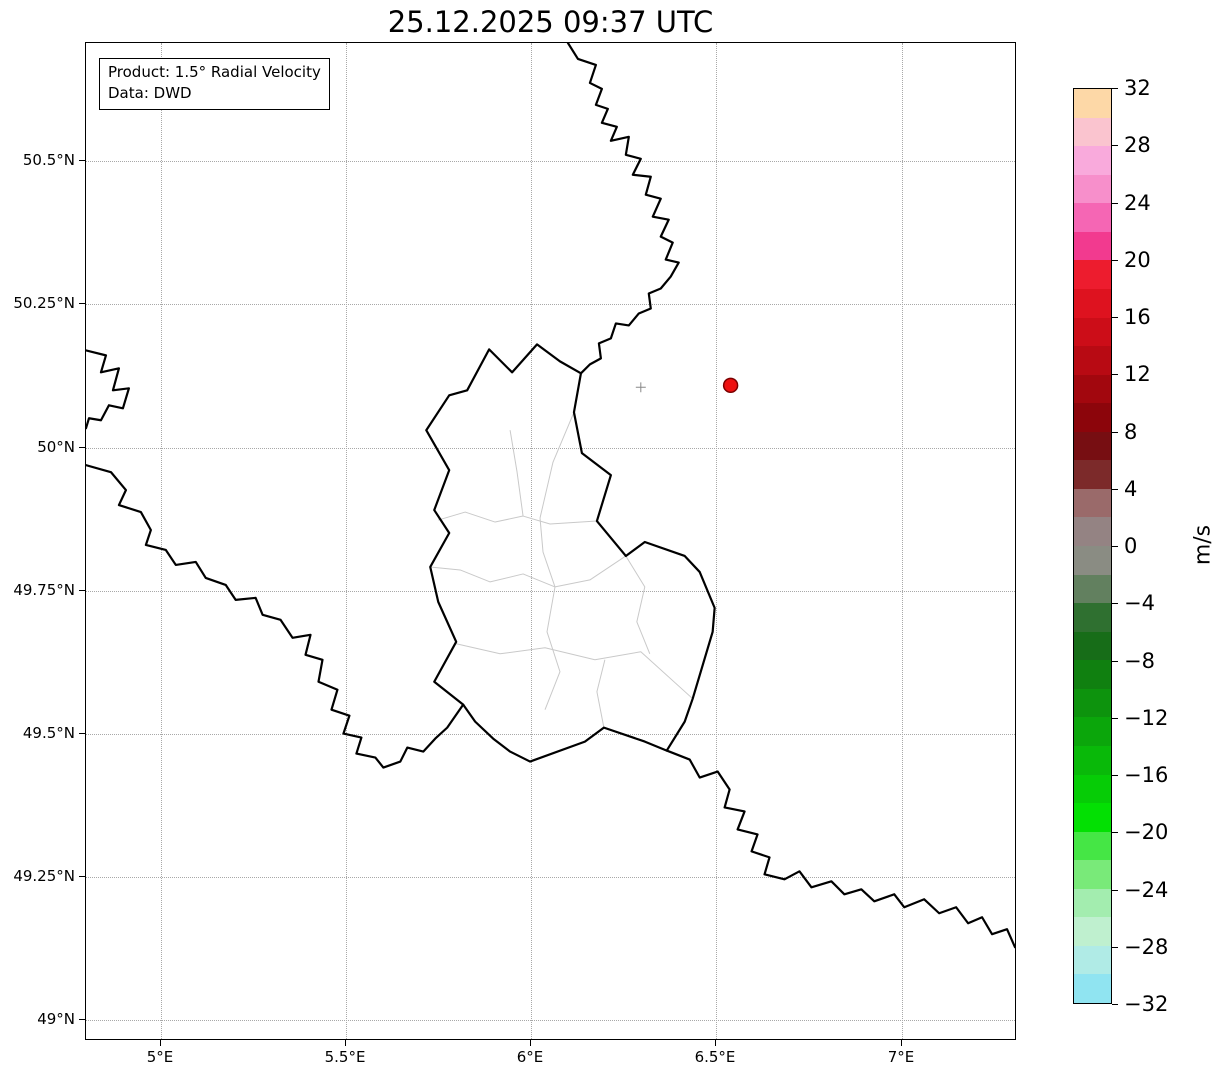  Describe the element at coordinates (715, 1057) in the screenshot. I see `x-tick-label: 6.5°E` at that location.